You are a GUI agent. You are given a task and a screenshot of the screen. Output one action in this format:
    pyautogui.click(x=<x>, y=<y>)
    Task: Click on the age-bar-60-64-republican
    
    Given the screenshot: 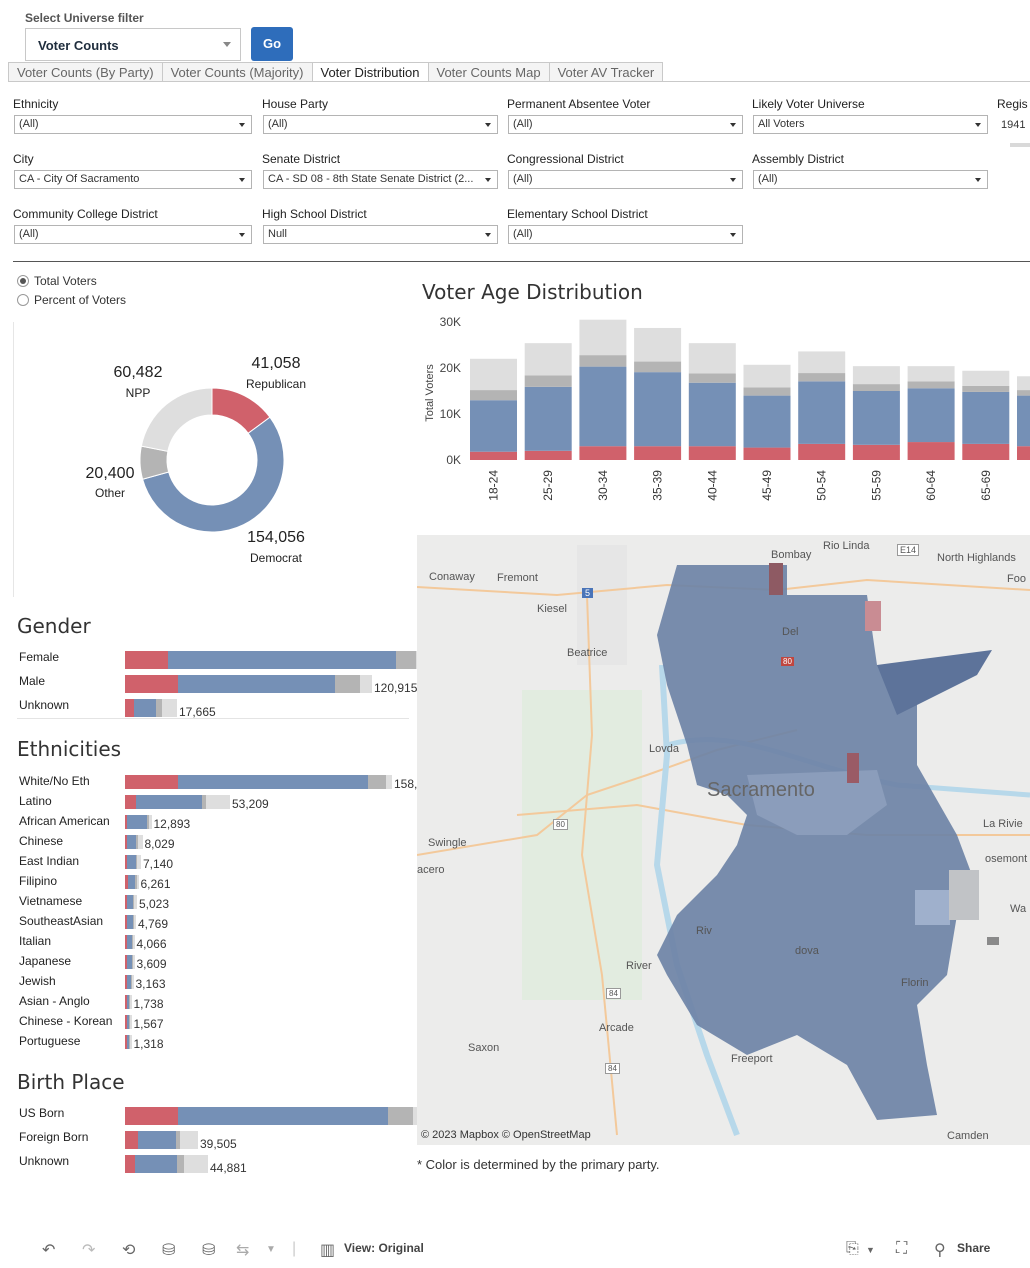 What is the action you would take?
    pyautogui.click(x=931, y=451)
    